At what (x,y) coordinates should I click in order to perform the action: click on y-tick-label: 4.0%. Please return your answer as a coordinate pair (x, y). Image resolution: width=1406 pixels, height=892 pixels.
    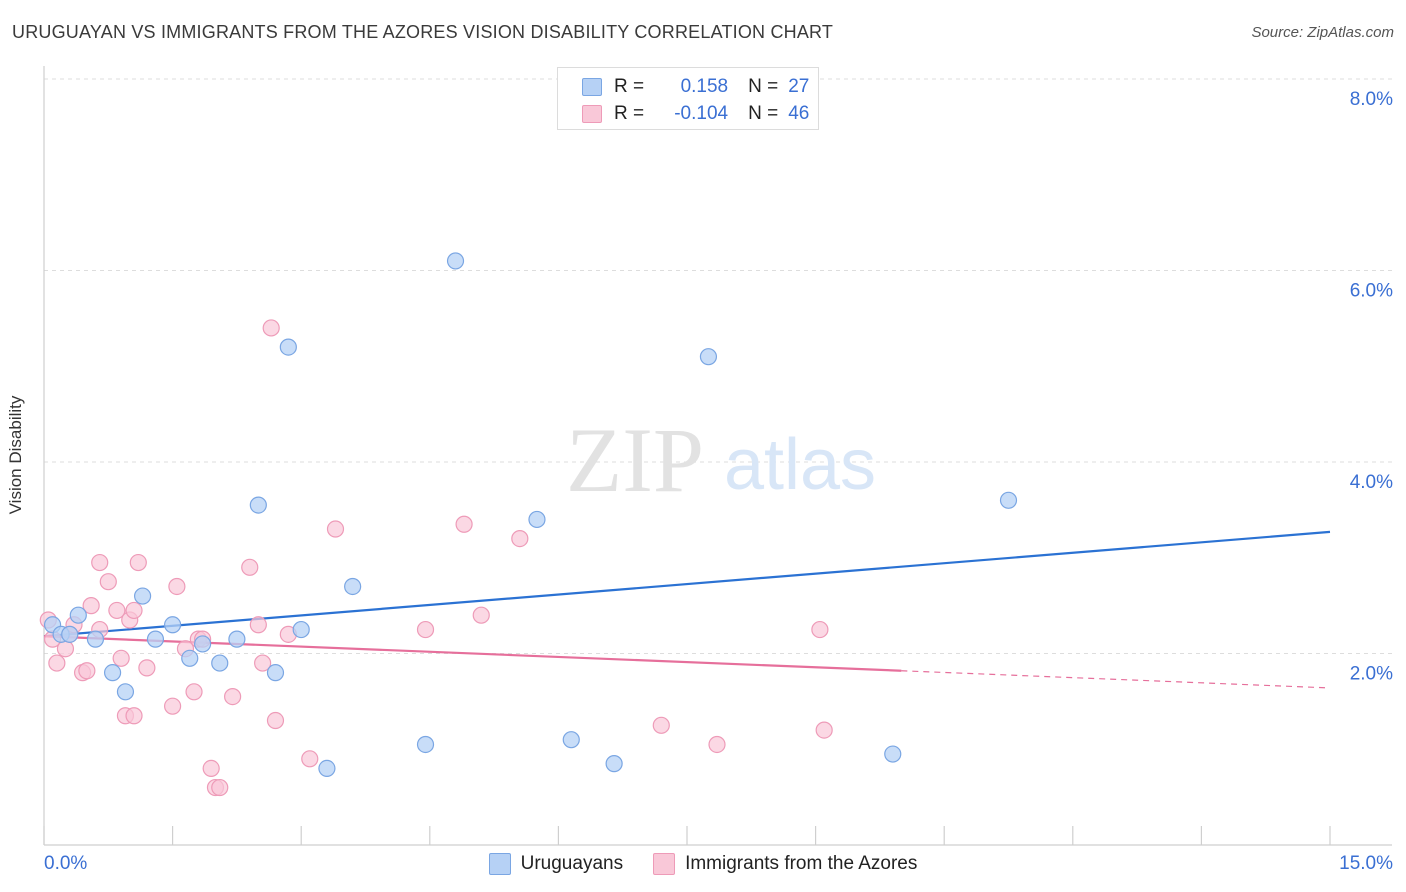
    Looking at the image, I should click on (1371, 482).